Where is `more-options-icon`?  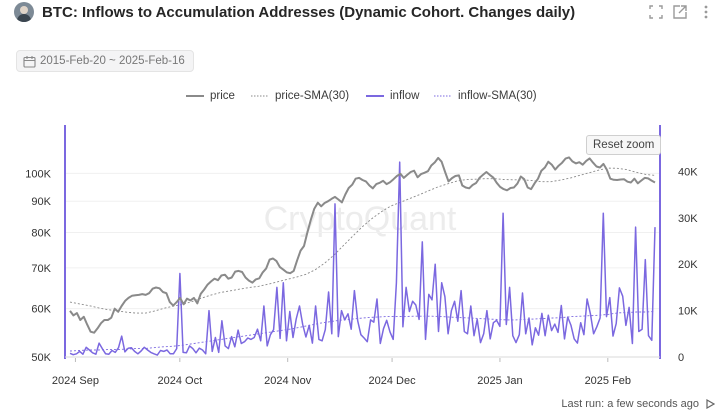
more-options-icon is located at coordinates (706, 12).